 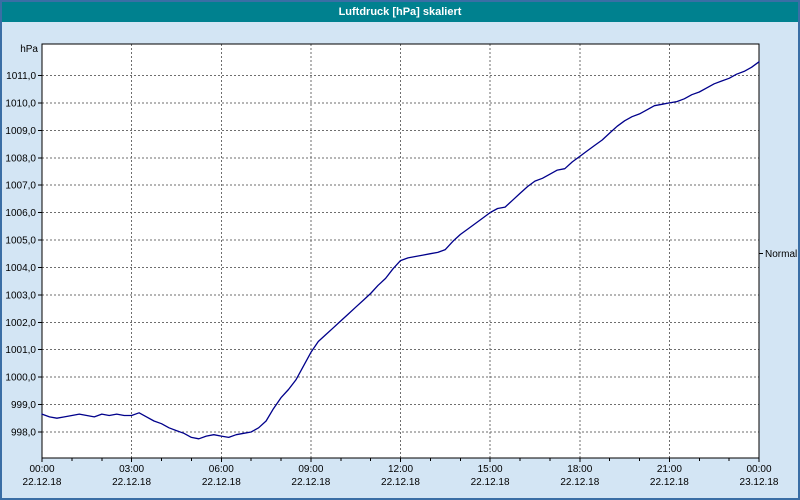 I want to click on x-axis-date-label: 23.12.18, so click(x=759, y=482).